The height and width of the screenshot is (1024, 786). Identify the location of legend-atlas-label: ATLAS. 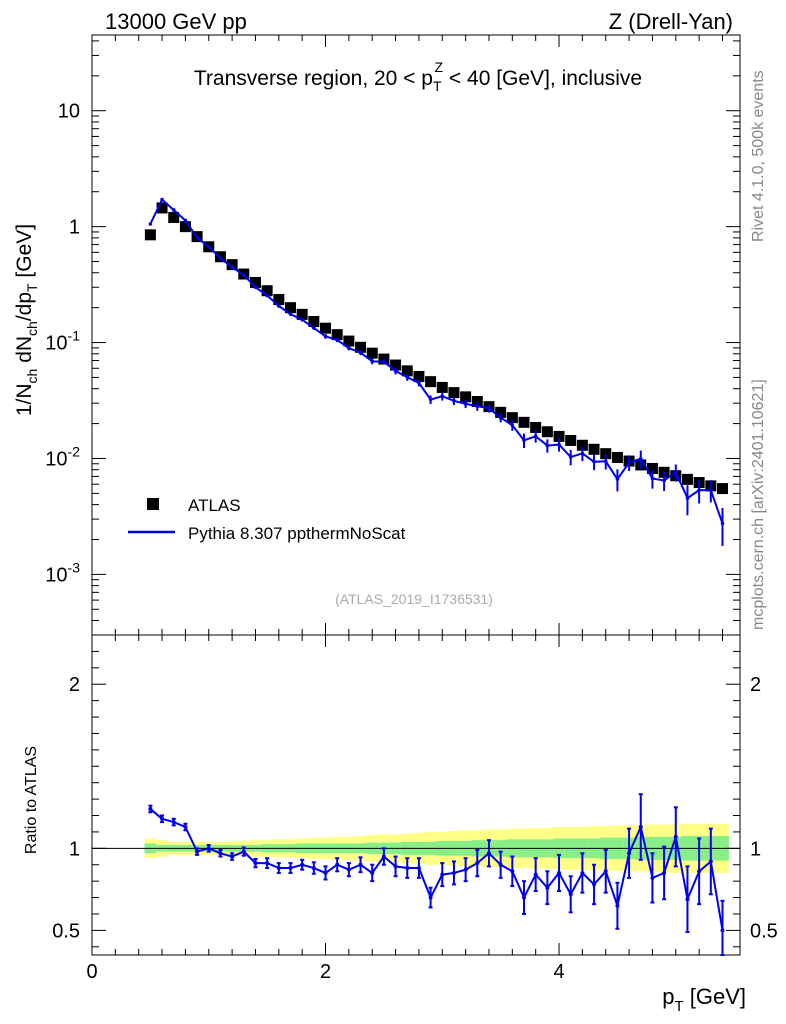
(214, 505).